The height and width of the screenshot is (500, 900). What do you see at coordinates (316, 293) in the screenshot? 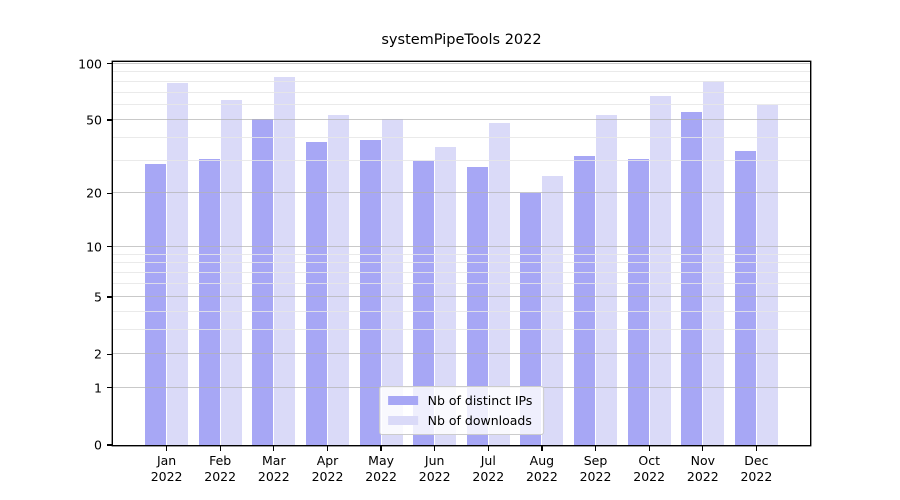
I see `bar-apr-distinct-ips` at bounding box center [316, 293].